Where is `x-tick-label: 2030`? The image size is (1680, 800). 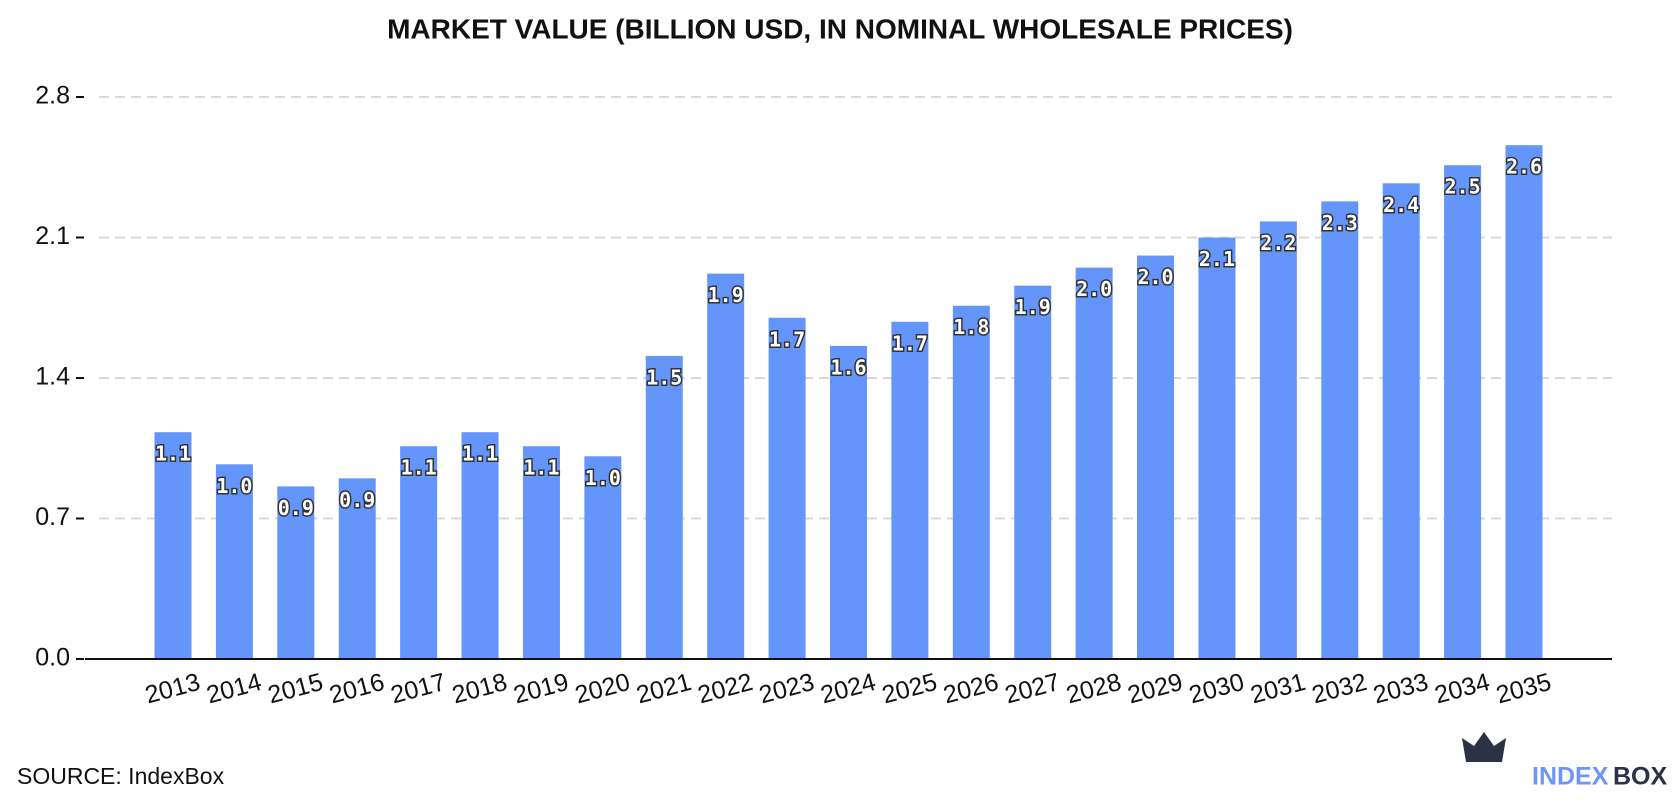 x-tick-label: 2030 is located at coordinates (1216, 688).